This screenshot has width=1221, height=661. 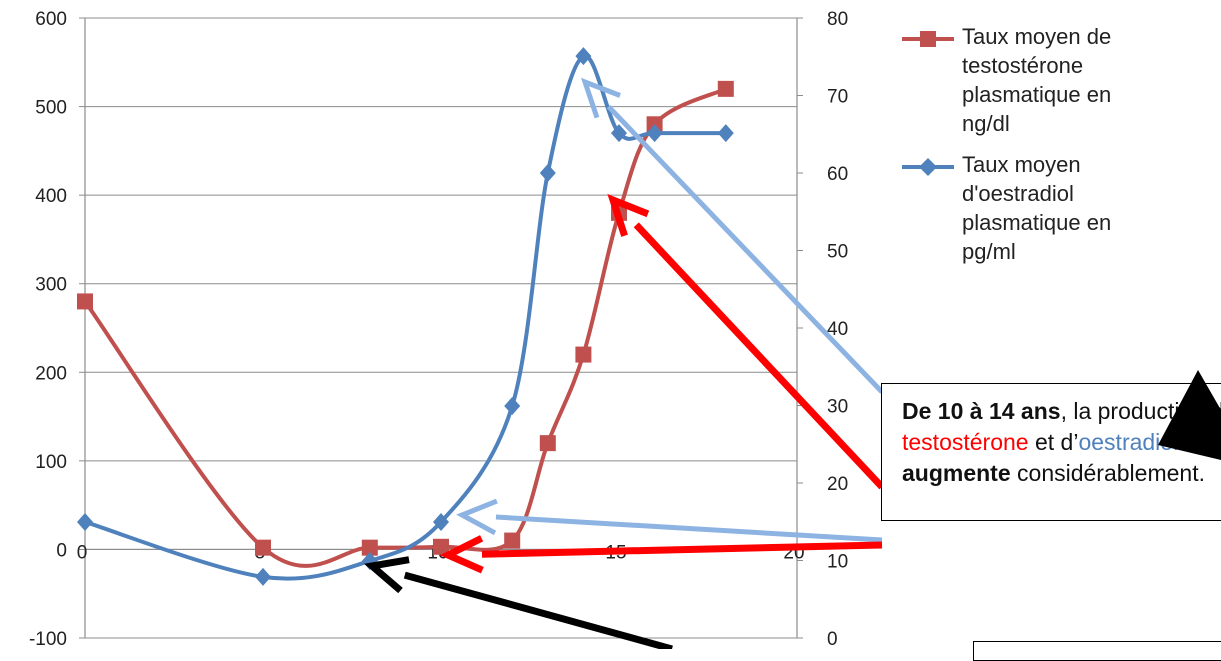 I want to click on red-arrow-start, so click(x=661, y=554).